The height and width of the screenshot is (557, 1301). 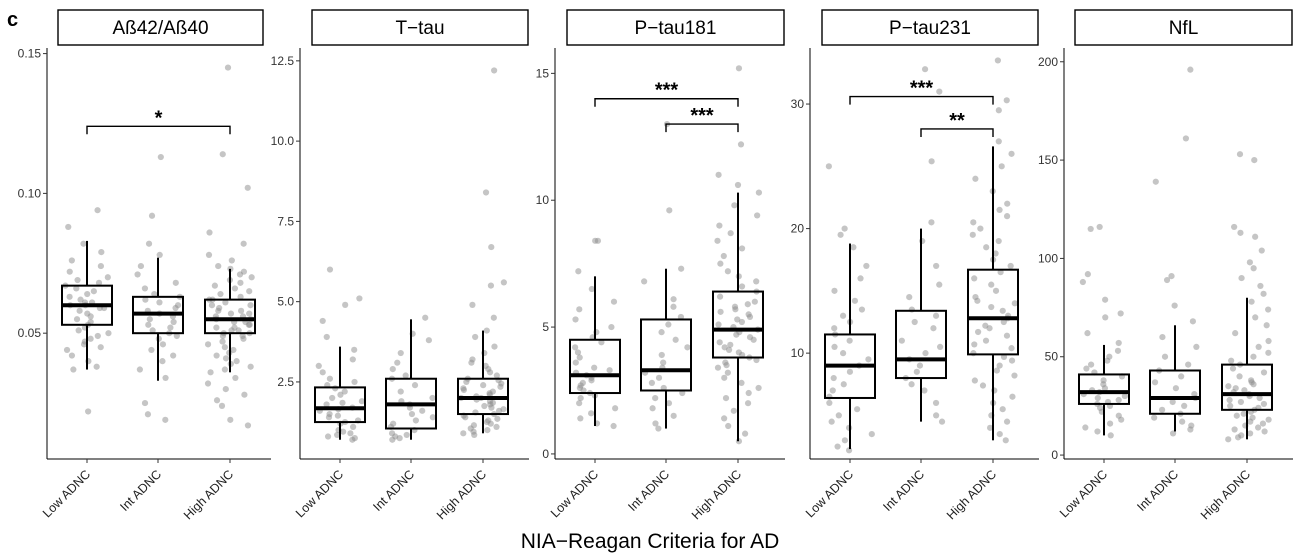 I want to click on y-tick-label: 10, so click(x=798, y=353).